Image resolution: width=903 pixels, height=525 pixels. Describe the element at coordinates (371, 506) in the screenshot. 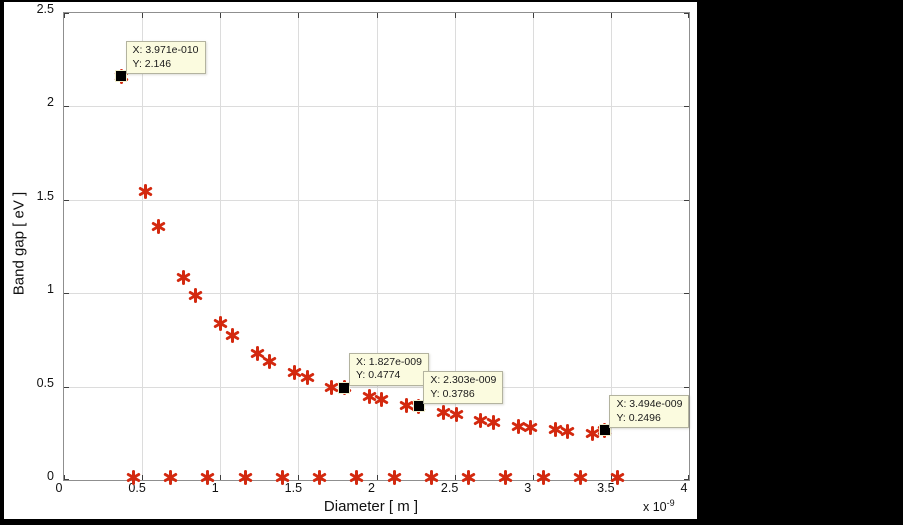

I see `x-axis-label: Diameter [ m ]` at that location.